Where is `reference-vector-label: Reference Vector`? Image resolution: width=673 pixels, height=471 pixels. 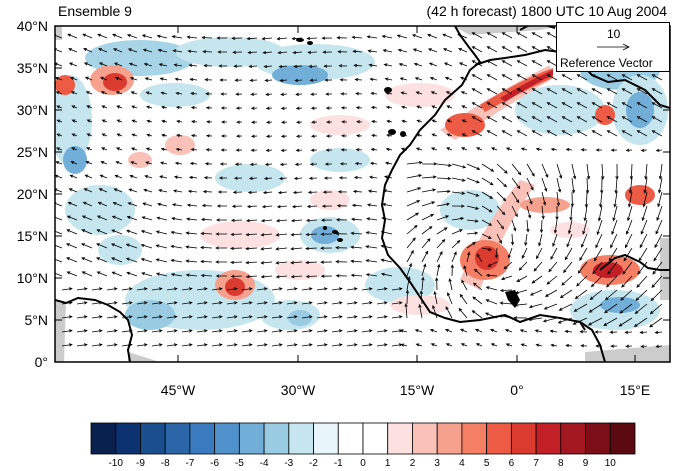
reference-vector-label: Reference Vector is located at coordinates (606, 63).